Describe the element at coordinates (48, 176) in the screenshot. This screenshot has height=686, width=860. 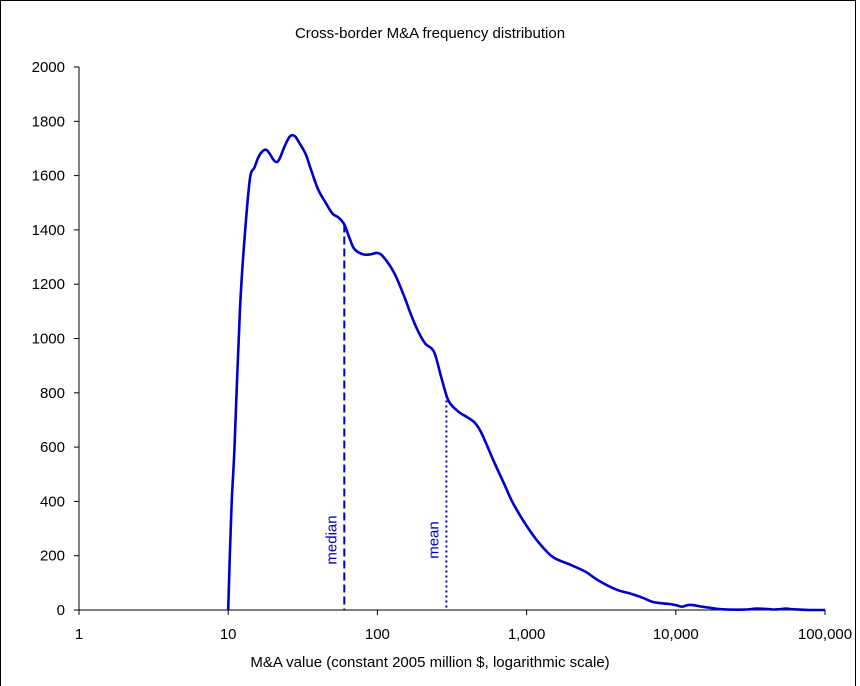
I see `y-tick-label: 1600` at that location.